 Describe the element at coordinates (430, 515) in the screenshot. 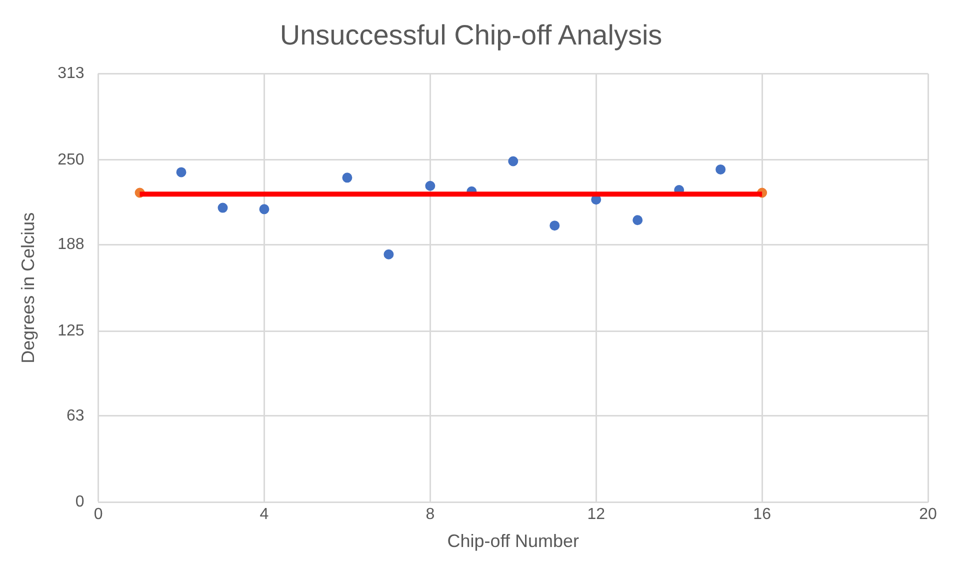

I see `x-tick-label: 8` at that location.